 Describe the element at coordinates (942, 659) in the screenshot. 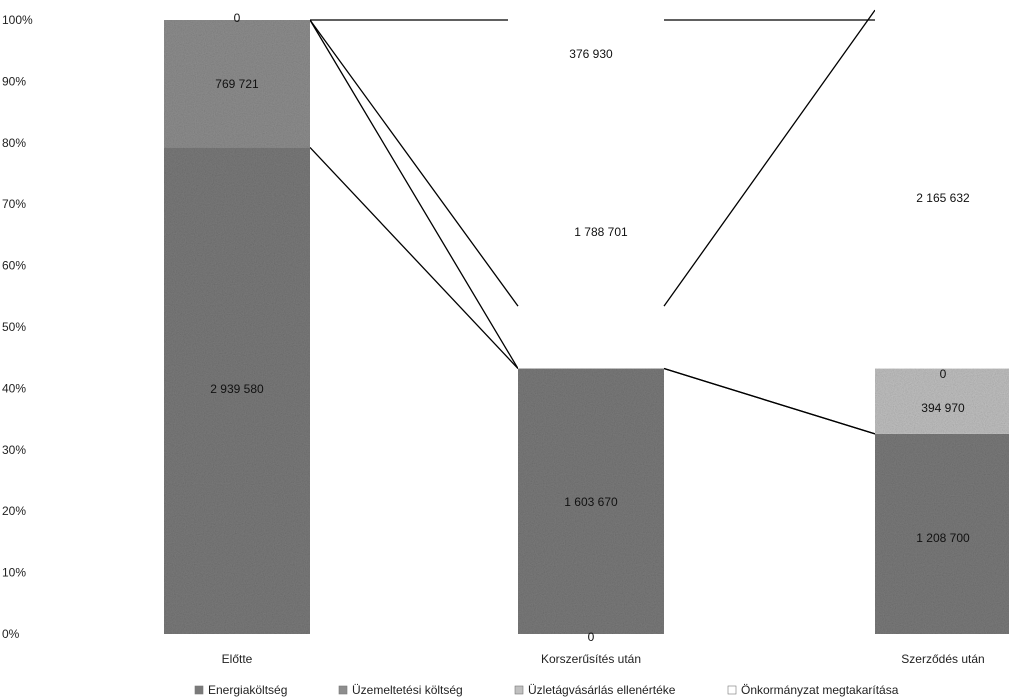

I see `category-label: Szerződés után` at that location.